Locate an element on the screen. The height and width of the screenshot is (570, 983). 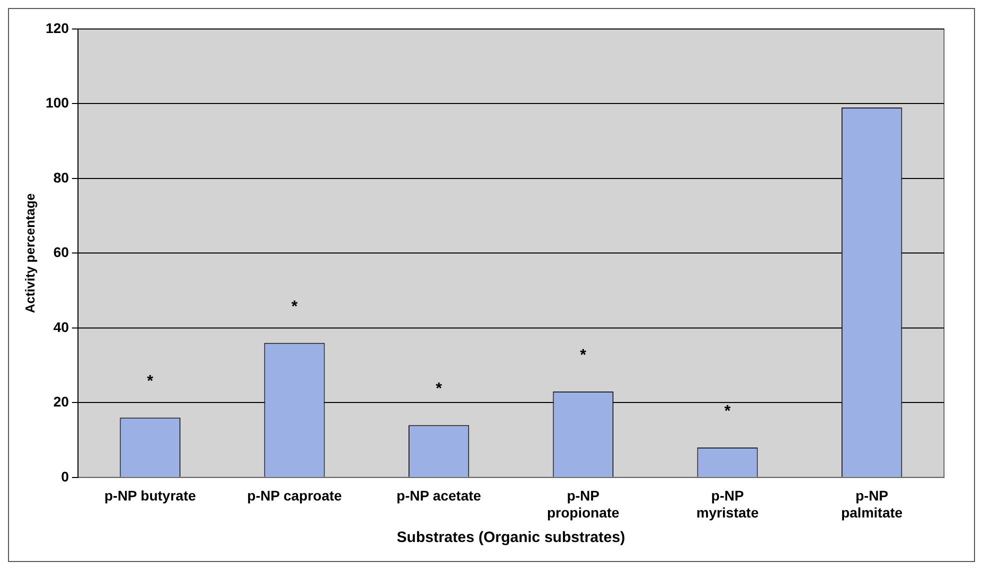
y-tick-label: 0 is located at coordinates (65, 476).